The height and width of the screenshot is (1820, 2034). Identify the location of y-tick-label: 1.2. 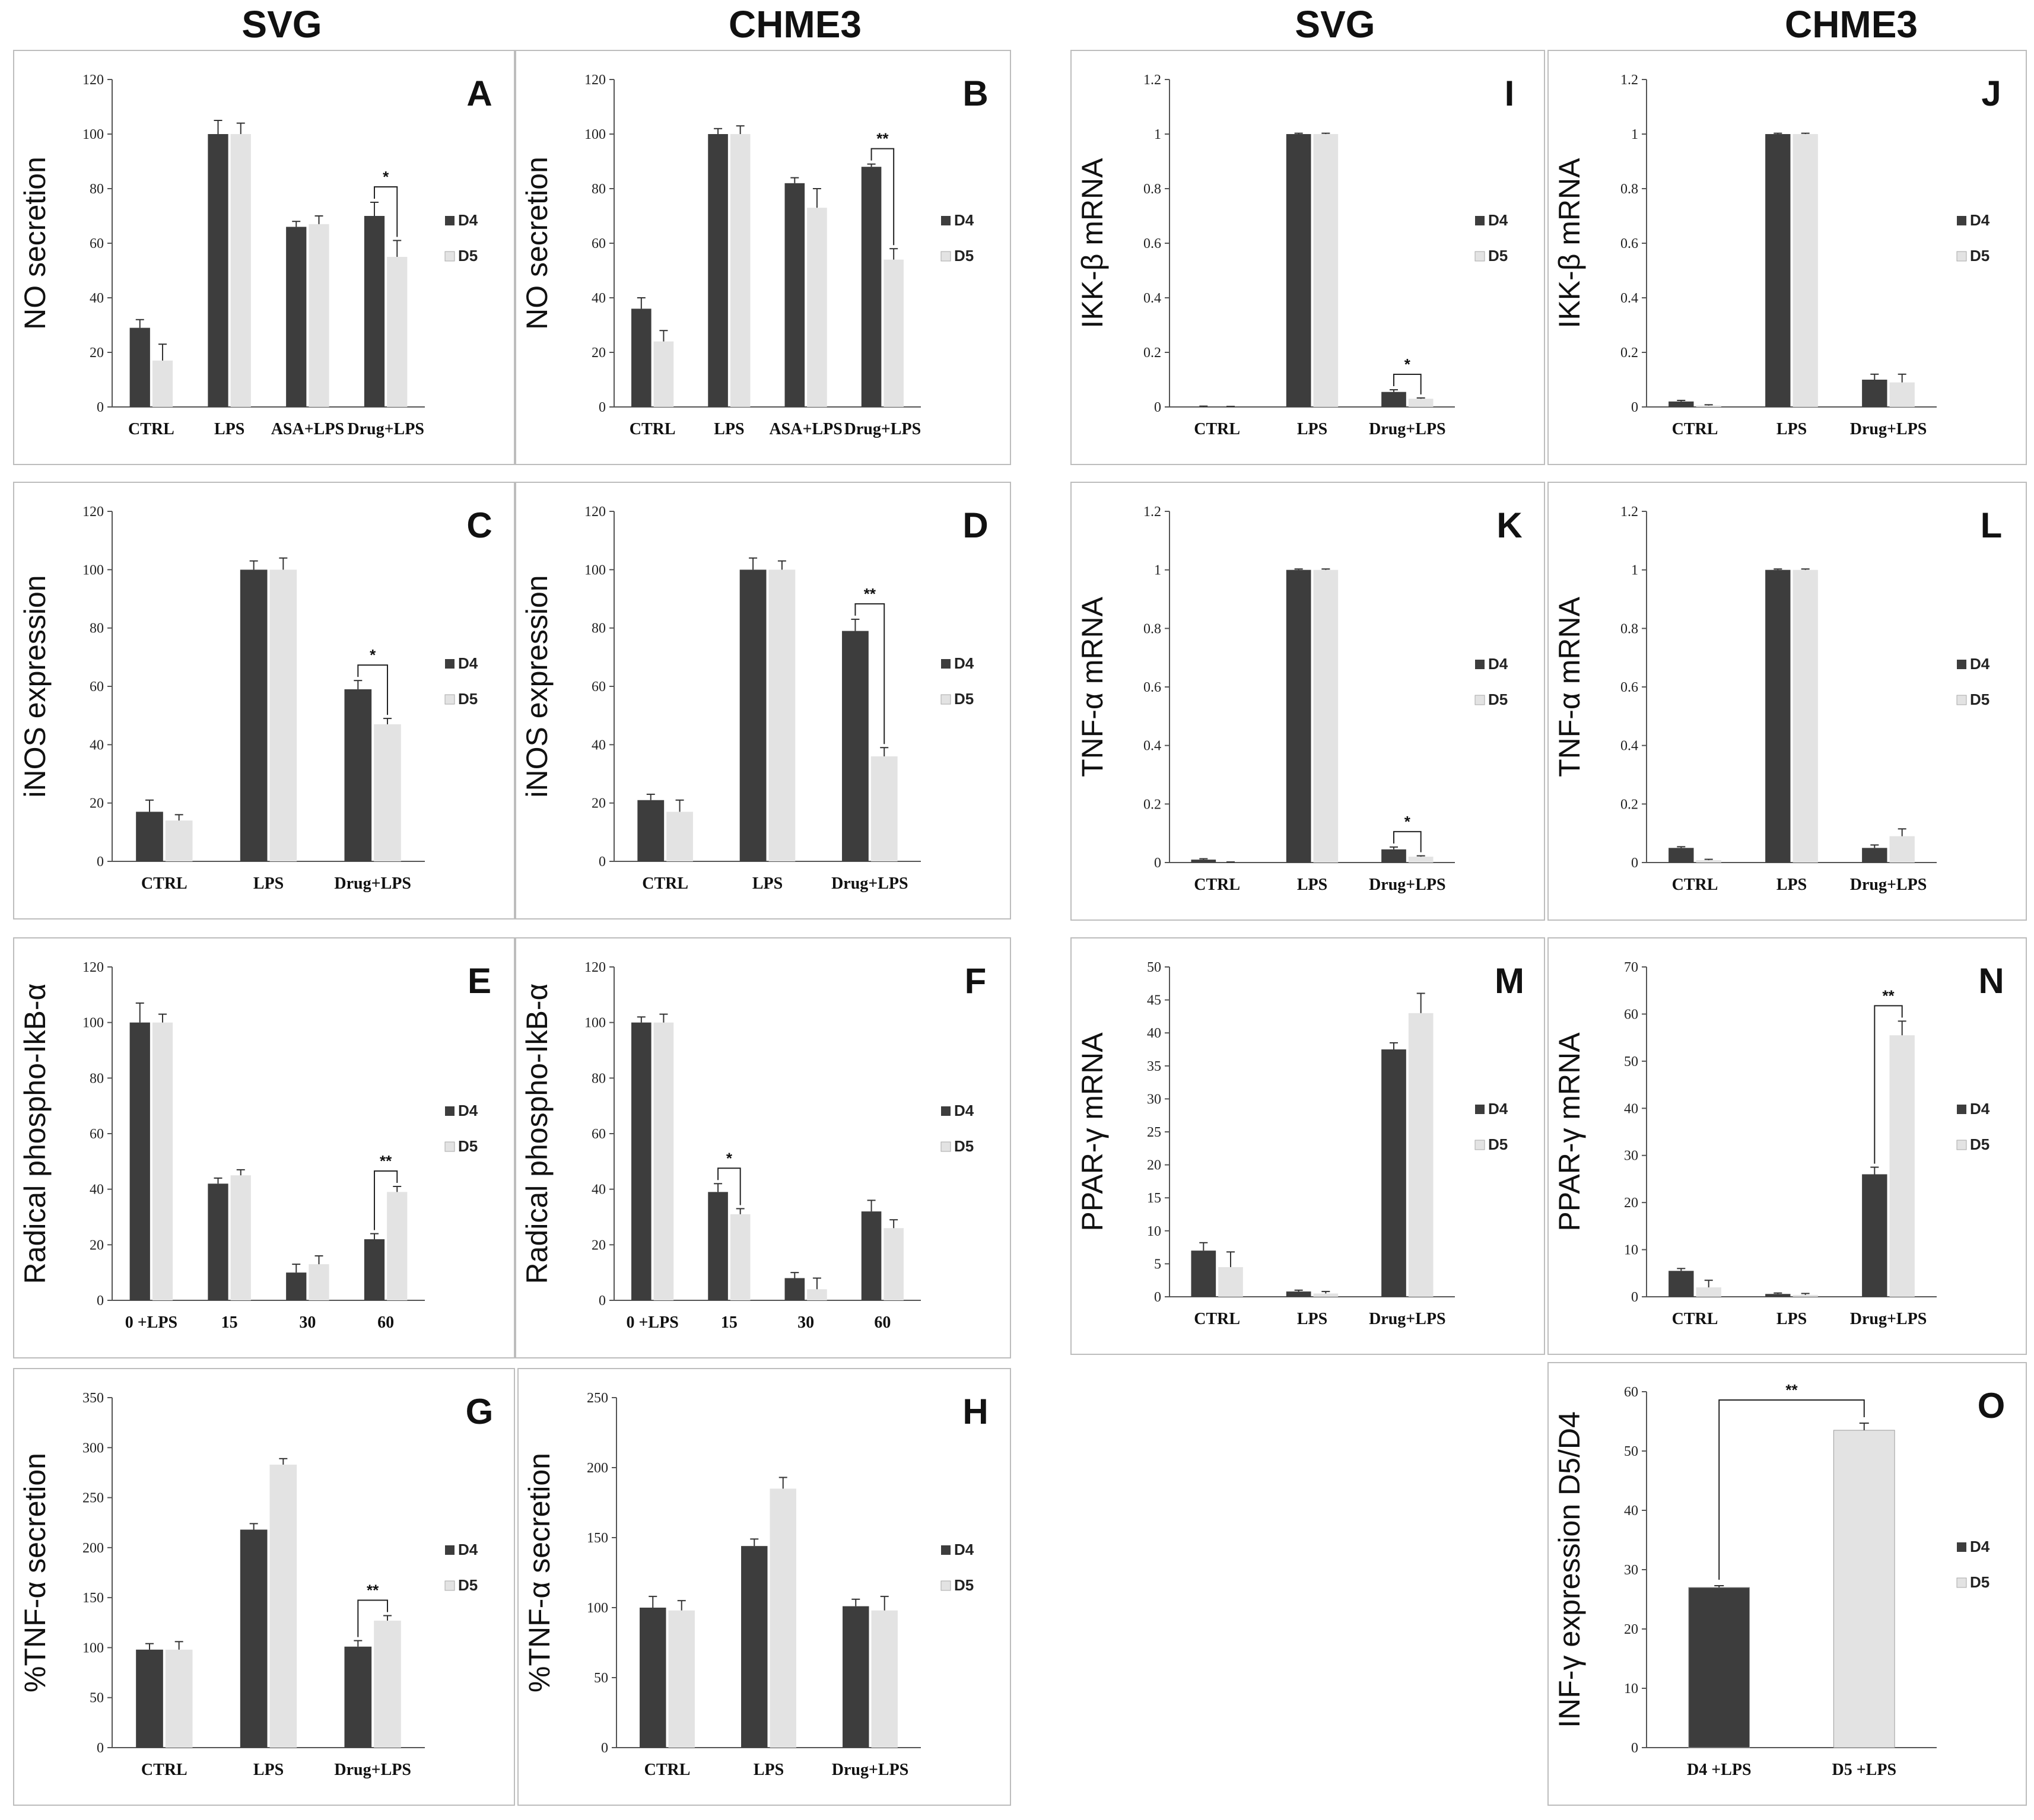
(1152, 80).